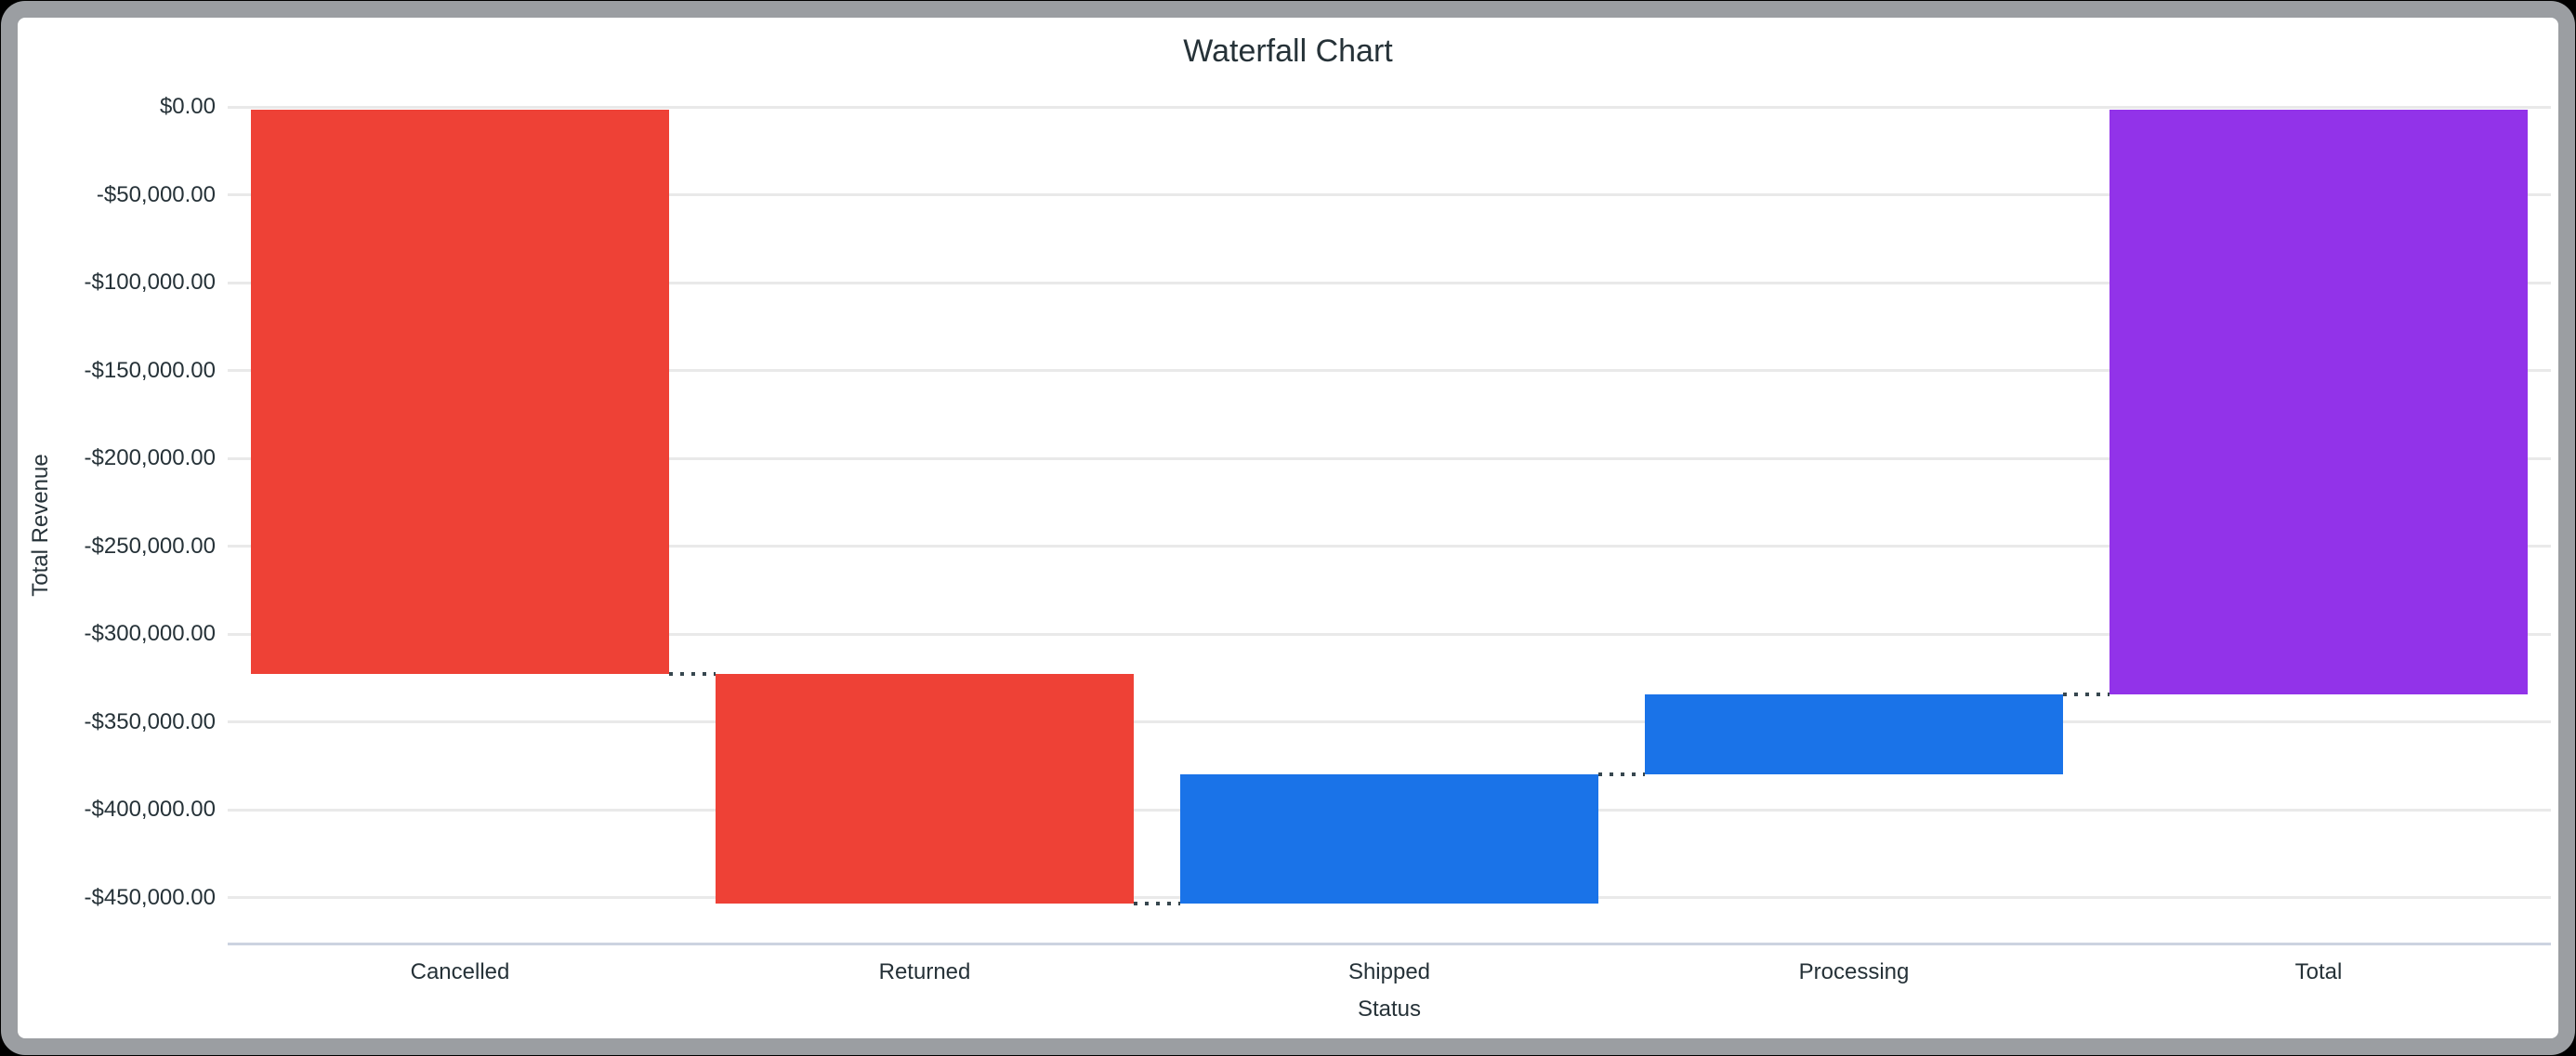  Describe the element at coordinates (925, 789) in the screenshot. I see `bar-returned` at that location.